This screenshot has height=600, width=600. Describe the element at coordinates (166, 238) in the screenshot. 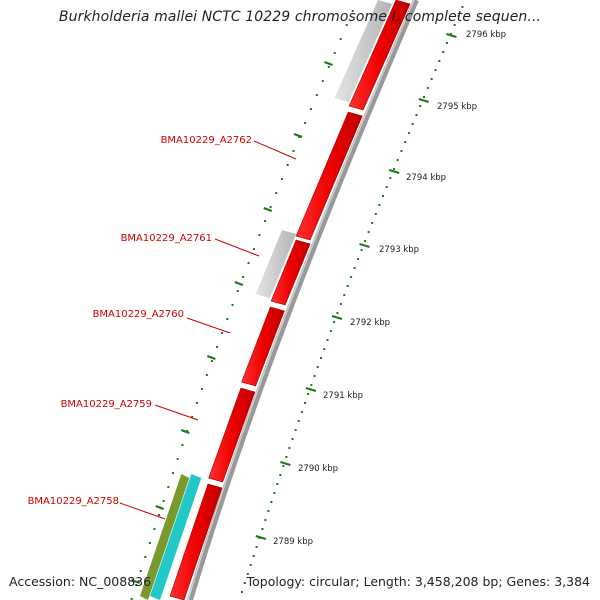

I see `gene-label: BMA10229_A2761` at that location.